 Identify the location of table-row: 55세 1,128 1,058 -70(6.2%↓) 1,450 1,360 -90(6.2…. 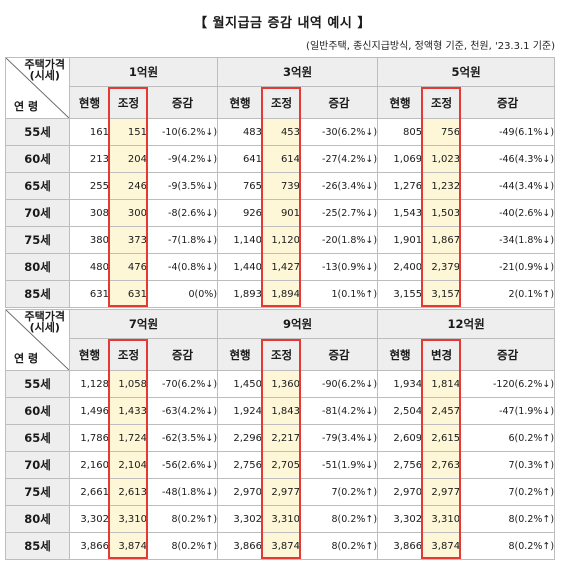
(280, 384).